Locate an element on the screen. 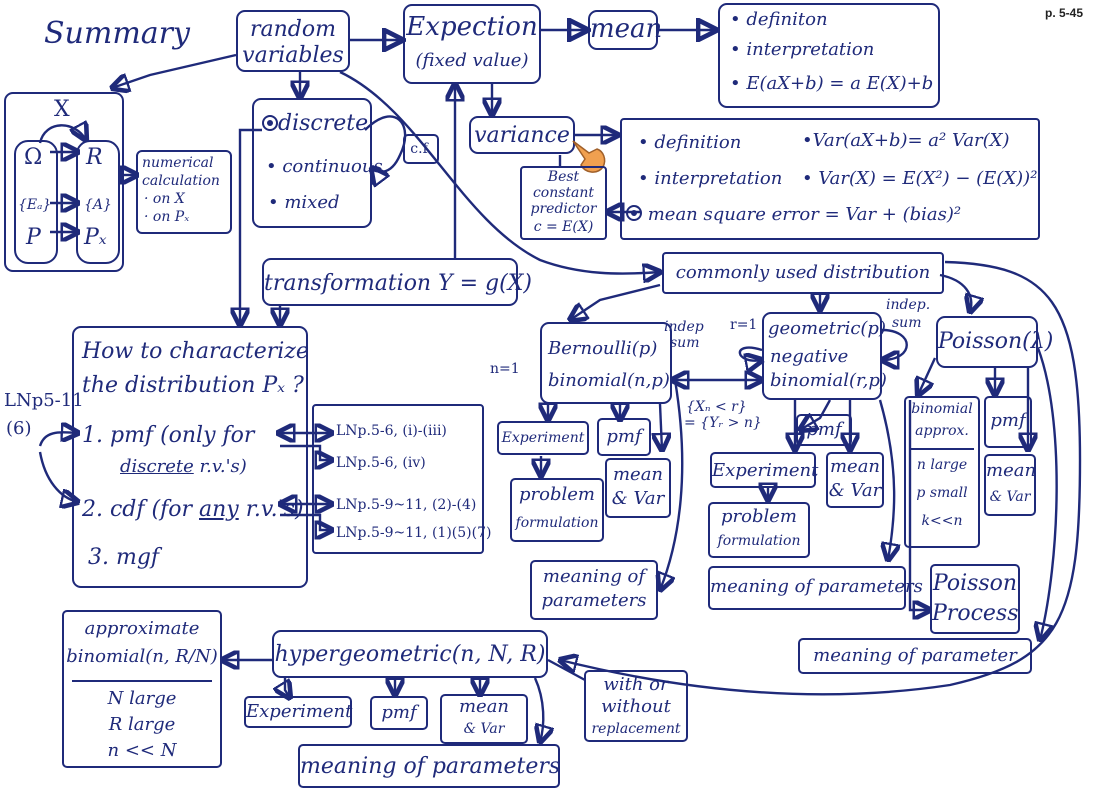 The image size is (1093, 808). geometric-pmf-label: pmf is located at coordinates (824, 429).